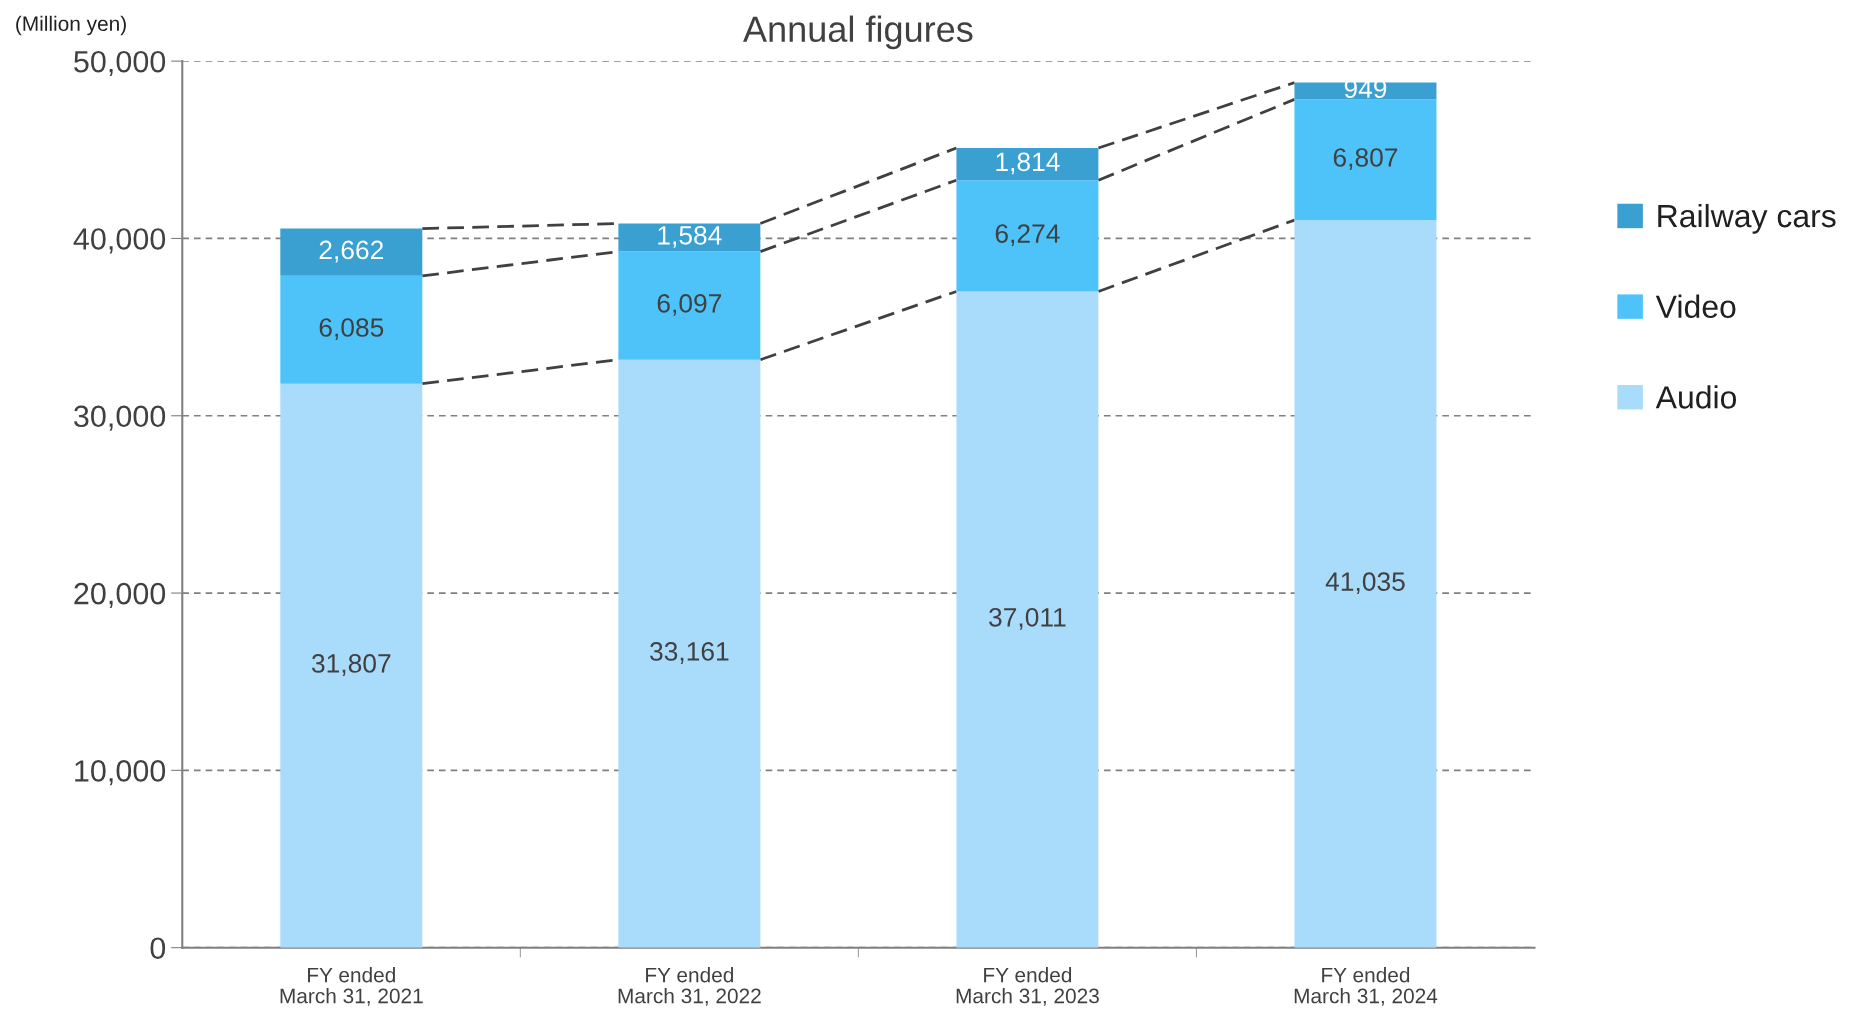 The width and height of the screenshot is (1860, 1019). Describe the element at coordinates (119, 241) in the screenshot. I see `y-tick-label: 40,000` at that location.